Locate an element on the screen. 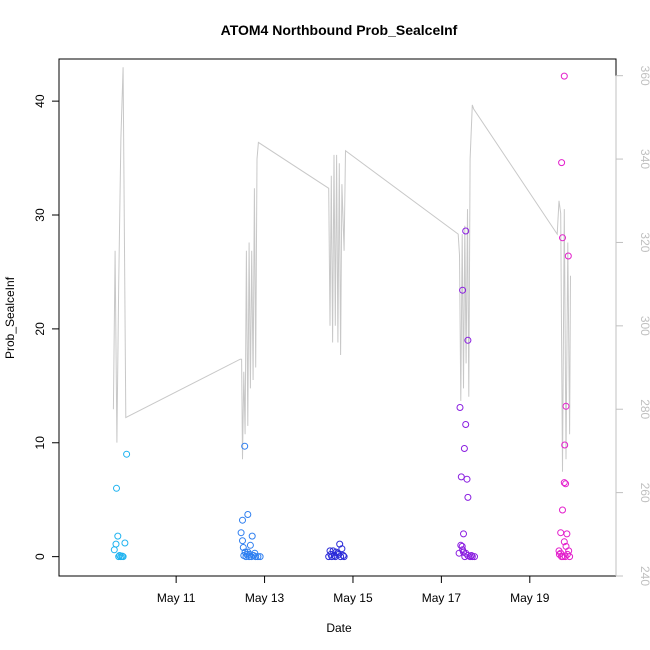 The width and height of the screenshot is (650, 650). scatter-point-s0-p7 is located at coordinates (120, 555).